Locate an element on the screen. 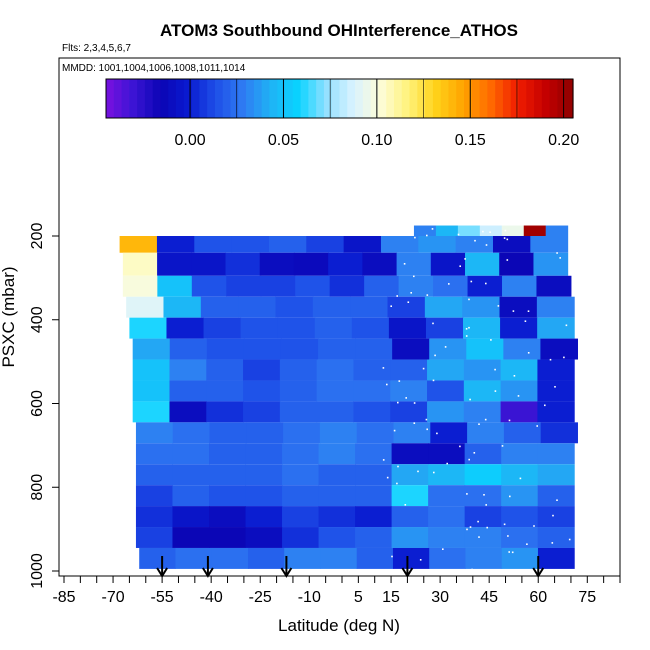  x-tick-label: -40 is located at coordinates (211, 597).